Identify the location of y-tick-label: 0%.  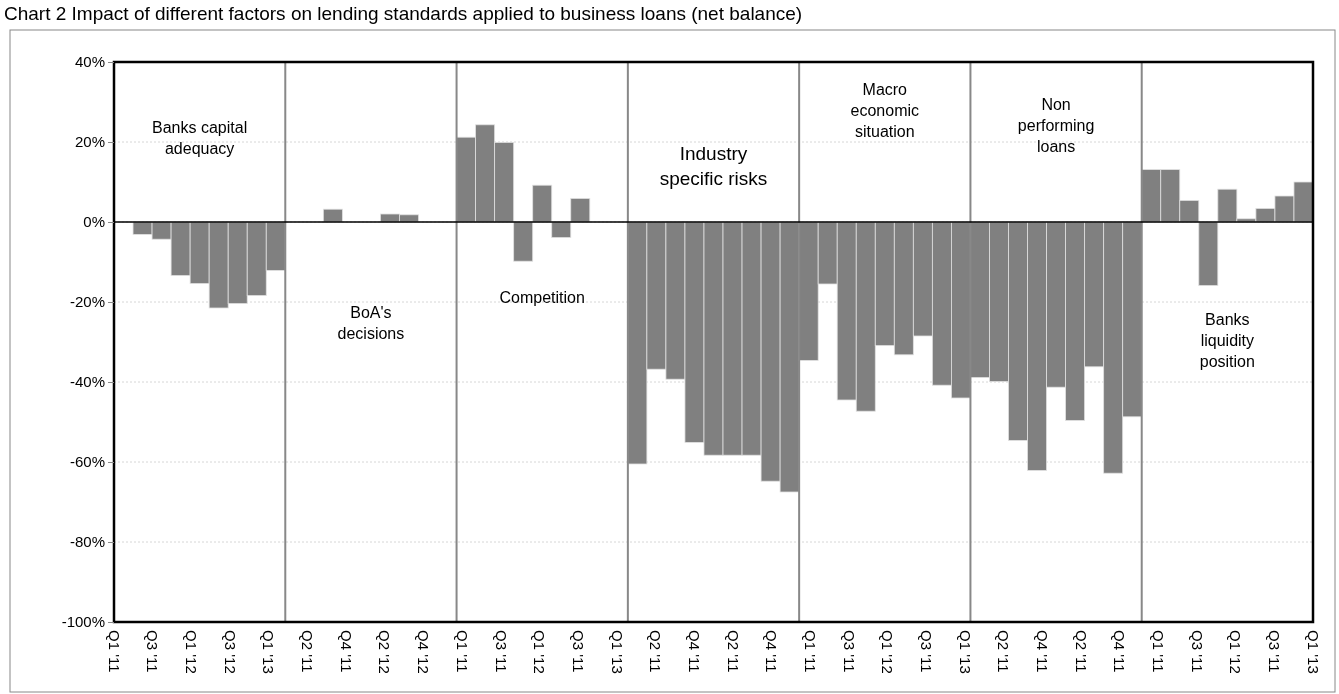
(94, 222).